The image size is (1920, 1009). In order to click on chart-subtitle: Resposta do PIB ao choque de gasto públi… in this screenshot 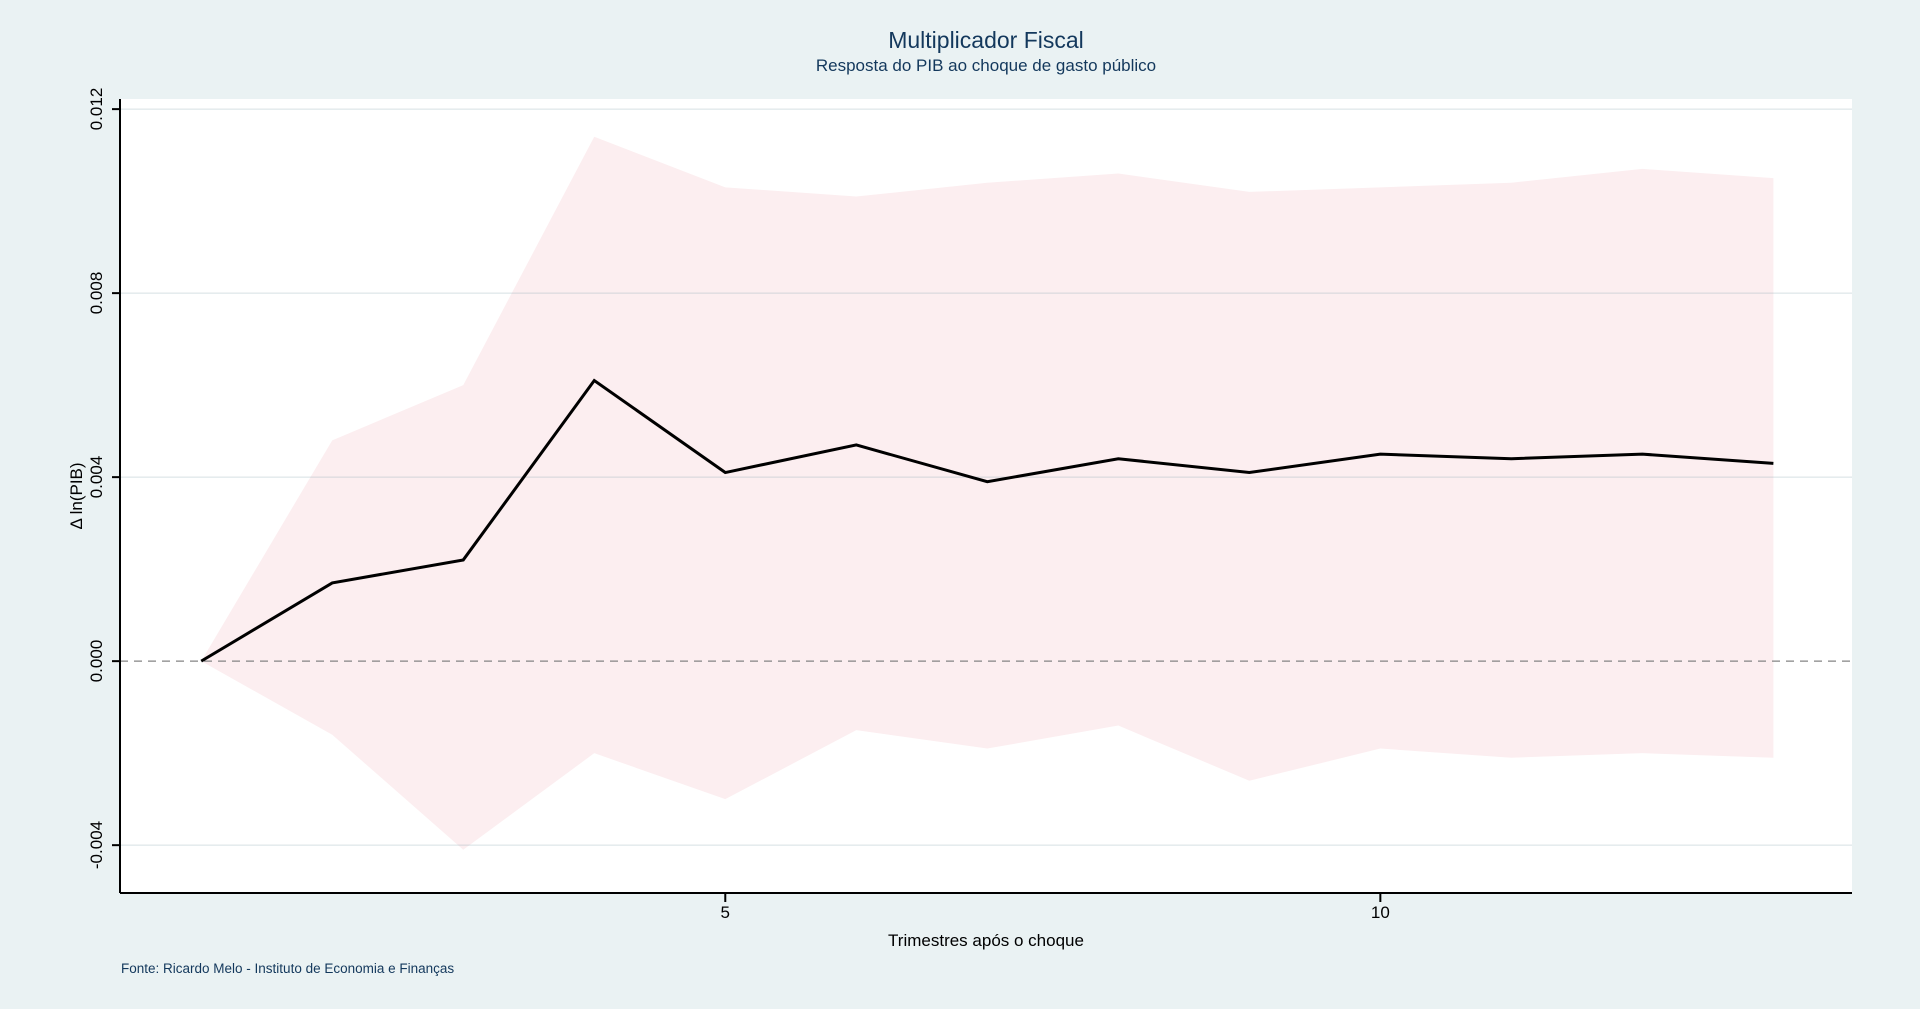, I will do `click(986, 65)`.